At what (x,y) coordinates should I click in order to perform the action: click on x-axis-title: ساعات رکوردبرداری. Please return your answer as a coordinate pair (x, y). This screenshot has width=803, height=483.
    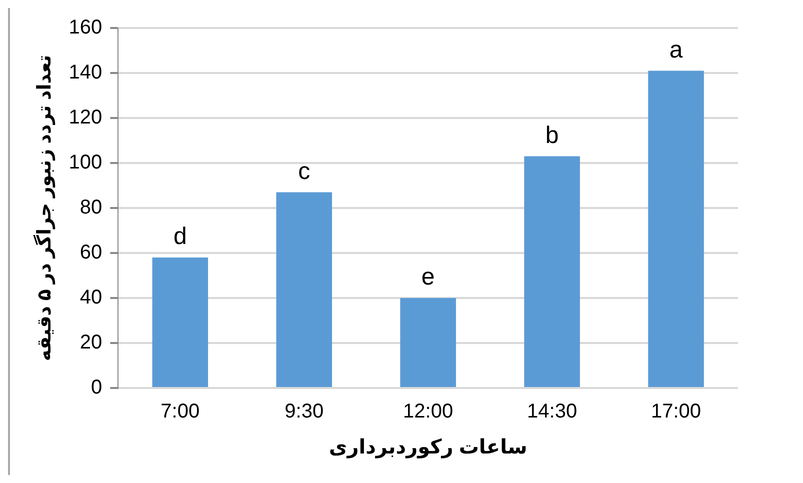
    Looking at the image, I should click on (428, 447).